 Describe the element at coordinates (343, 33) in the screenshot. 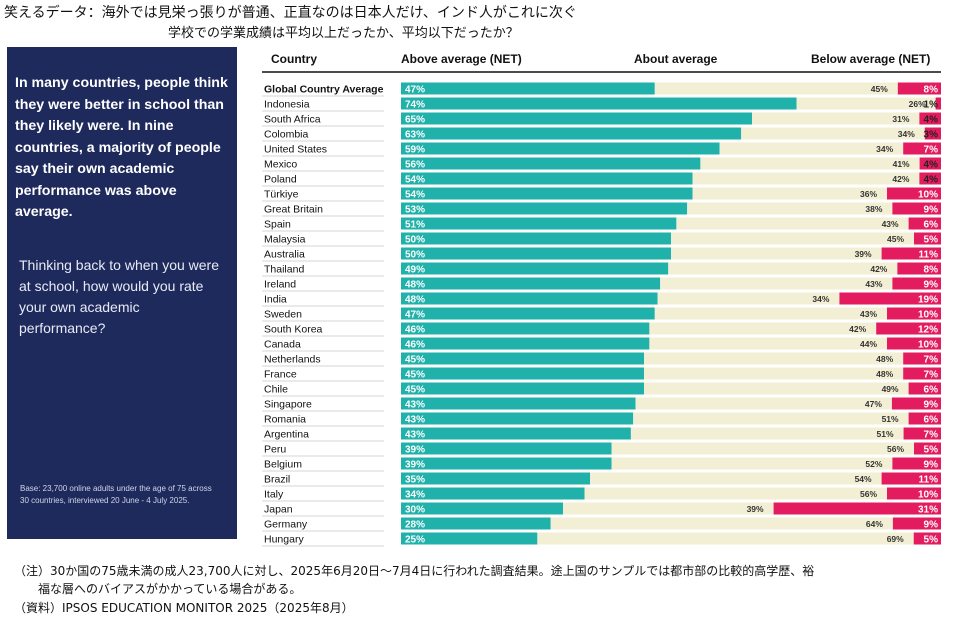

I see `page-subtitle: 学校での学業成績は平均以上だったか、平均以下だったか？` at that location.